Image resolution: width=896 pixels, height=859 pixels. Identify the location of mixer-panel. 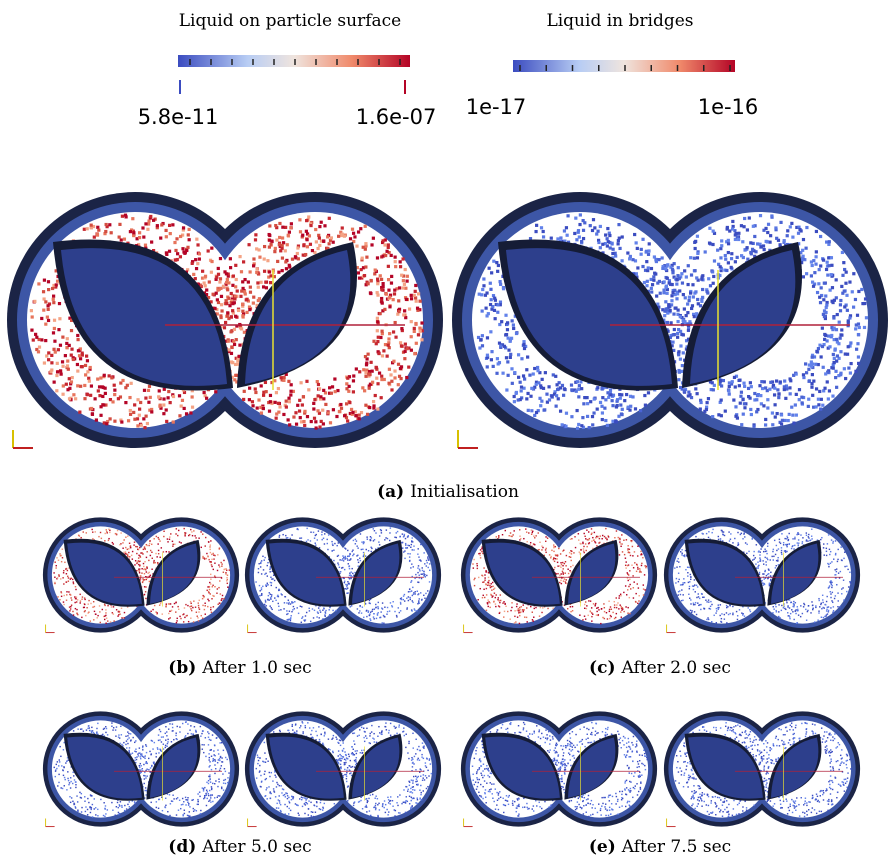
(670, 320).